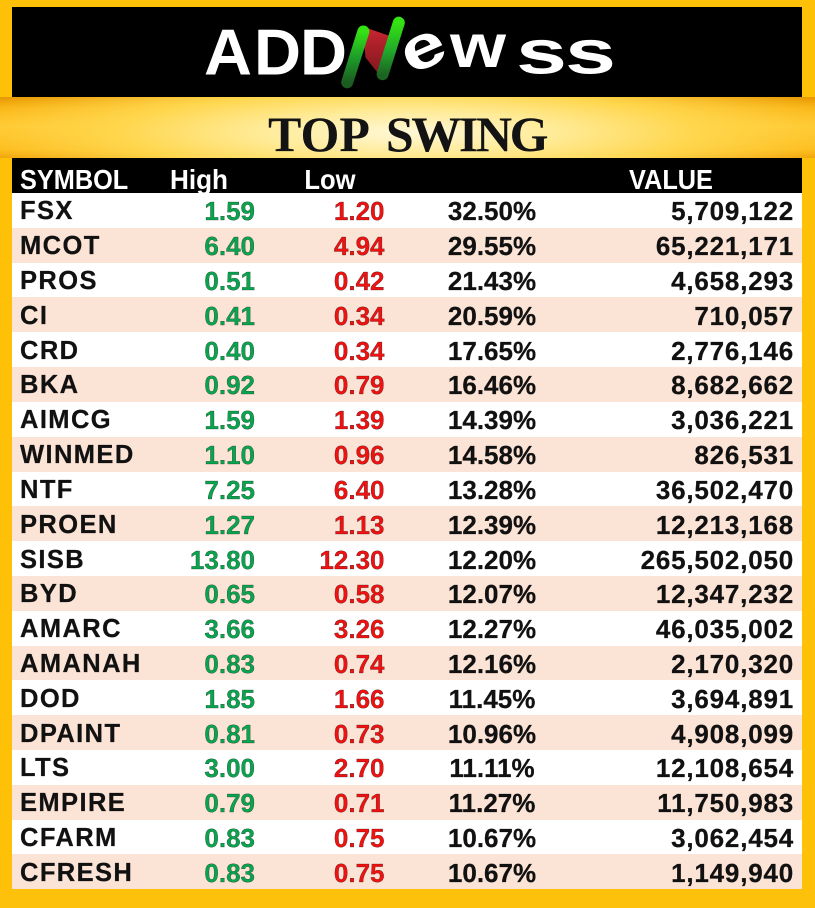 Image resolution: width=815 pixels, height=908 pixels. Describe the element at coordinates (228, 53) in the screenshot. I see `svg-text: A` at that location.